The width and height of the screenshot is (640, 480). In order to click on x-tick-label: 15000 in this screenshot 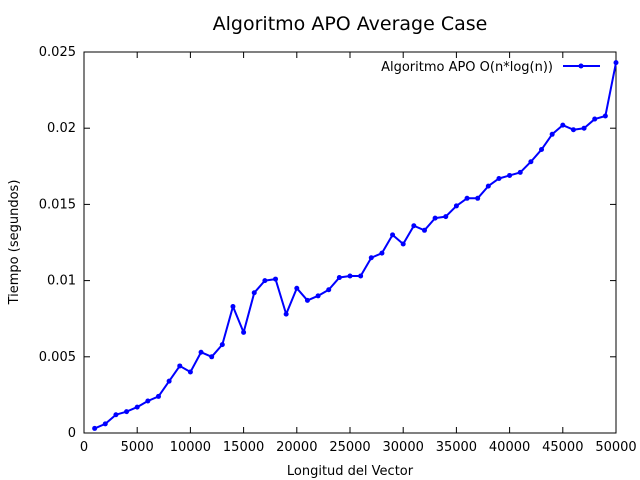, I will do `click(243, 447)`.